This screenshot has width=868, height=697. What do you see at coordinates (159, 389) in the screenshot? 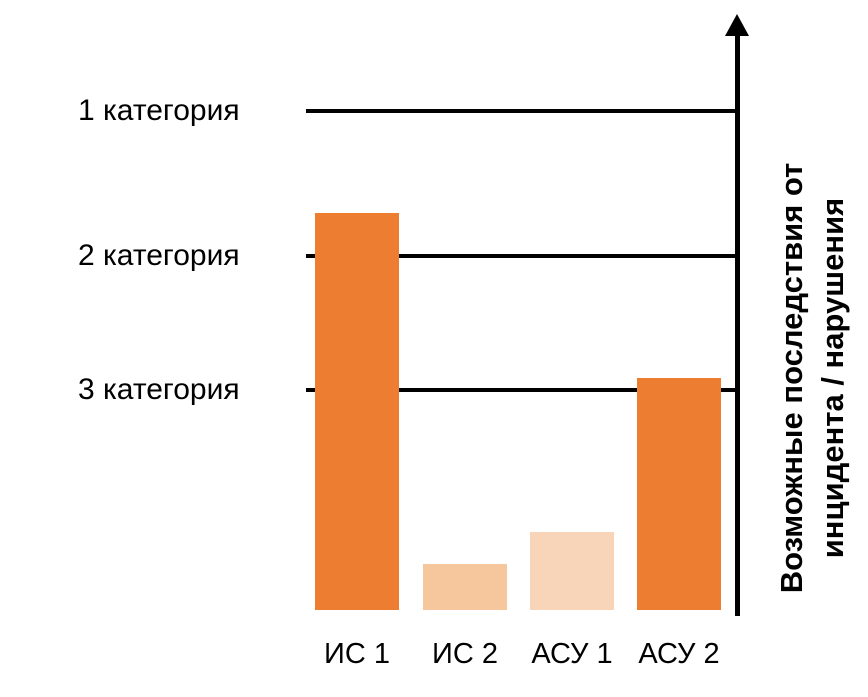
I see `threshold-label-3: 3 категория` at bounding box center [159, 389].